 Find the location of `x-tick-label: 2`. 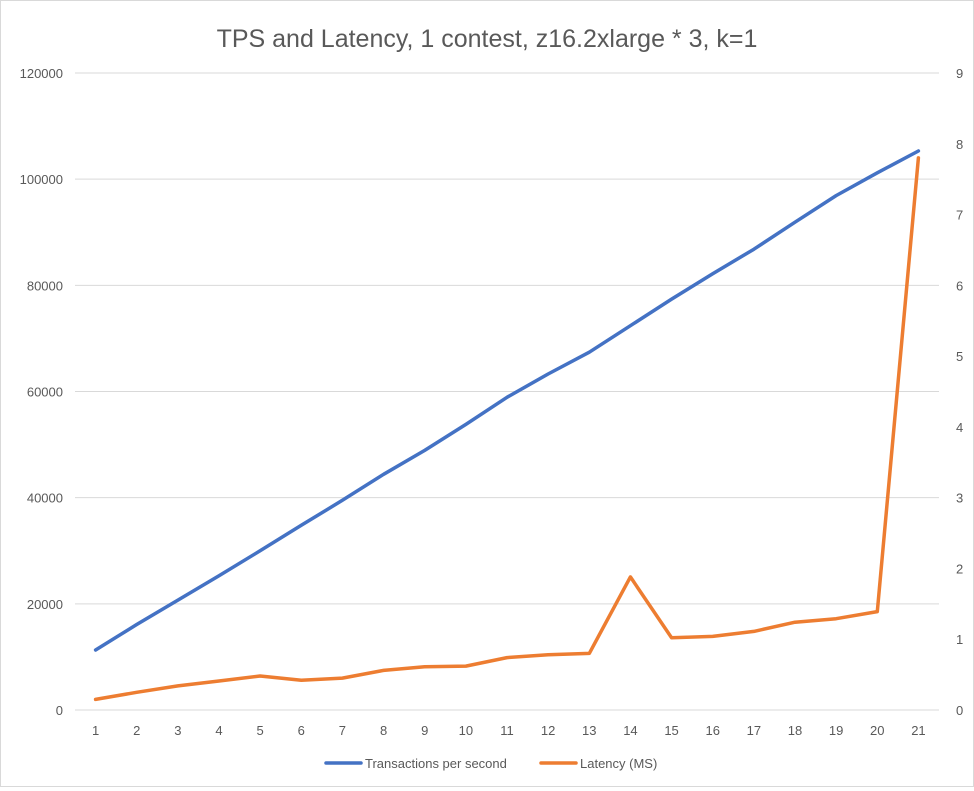

x-tick-label: 2 is located at coordinates (136, 730).